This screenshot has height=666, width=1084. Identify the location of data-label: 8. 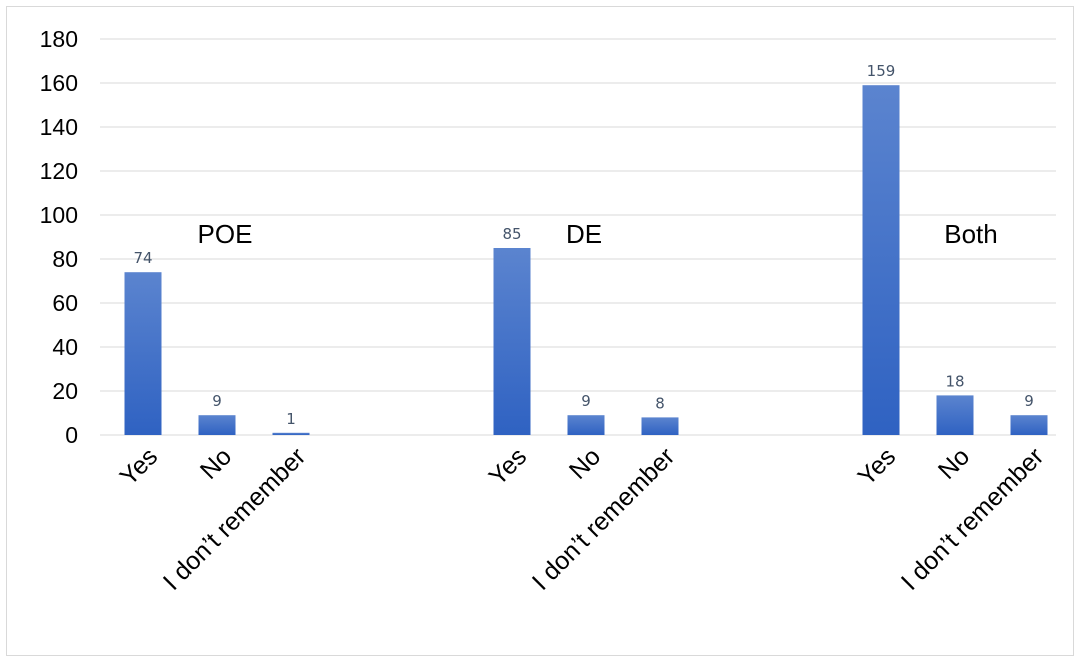
(660, 403).